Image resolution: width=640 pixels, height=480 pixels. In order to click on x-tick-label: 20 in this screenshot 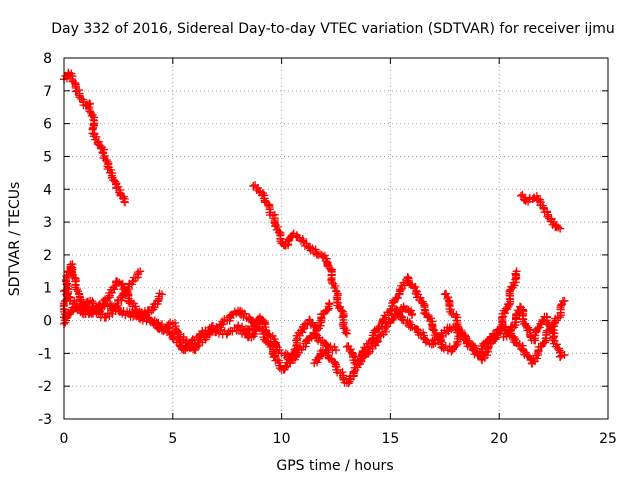, I will do `click(499, 439)`.